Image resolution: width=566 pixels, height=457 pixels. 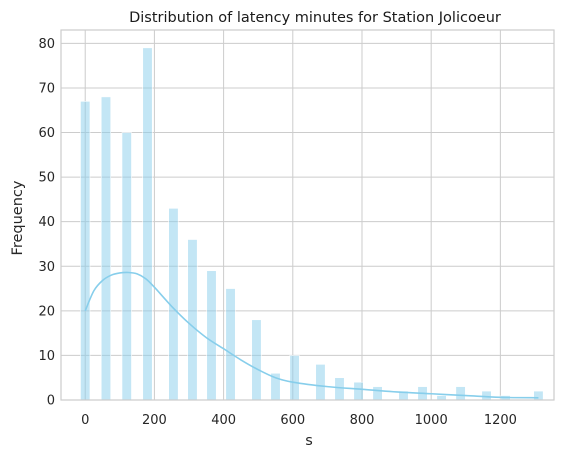 What do you see at coordinates (431, 420) in the screenshot?
I see `x-tick-label: 1000` at bounding box center [431, 420].